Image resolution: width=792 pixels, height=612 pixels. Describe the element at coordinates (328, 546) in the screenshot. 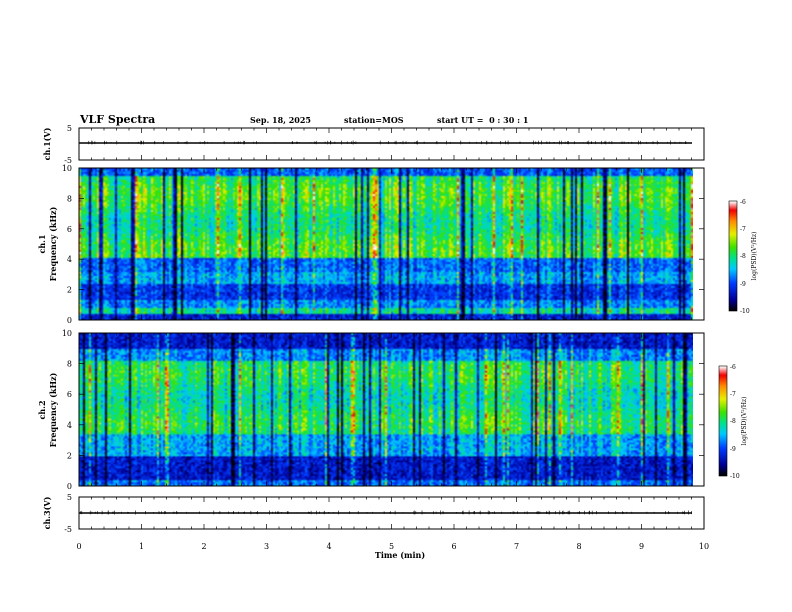

I see `time-tick-label: 4` at that location.